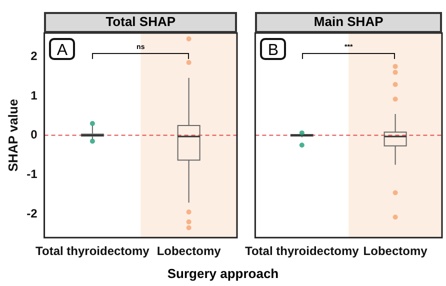 This screenshot has height=286, width=446. I want to click on y-tick-label: 0, so click(34, 135).